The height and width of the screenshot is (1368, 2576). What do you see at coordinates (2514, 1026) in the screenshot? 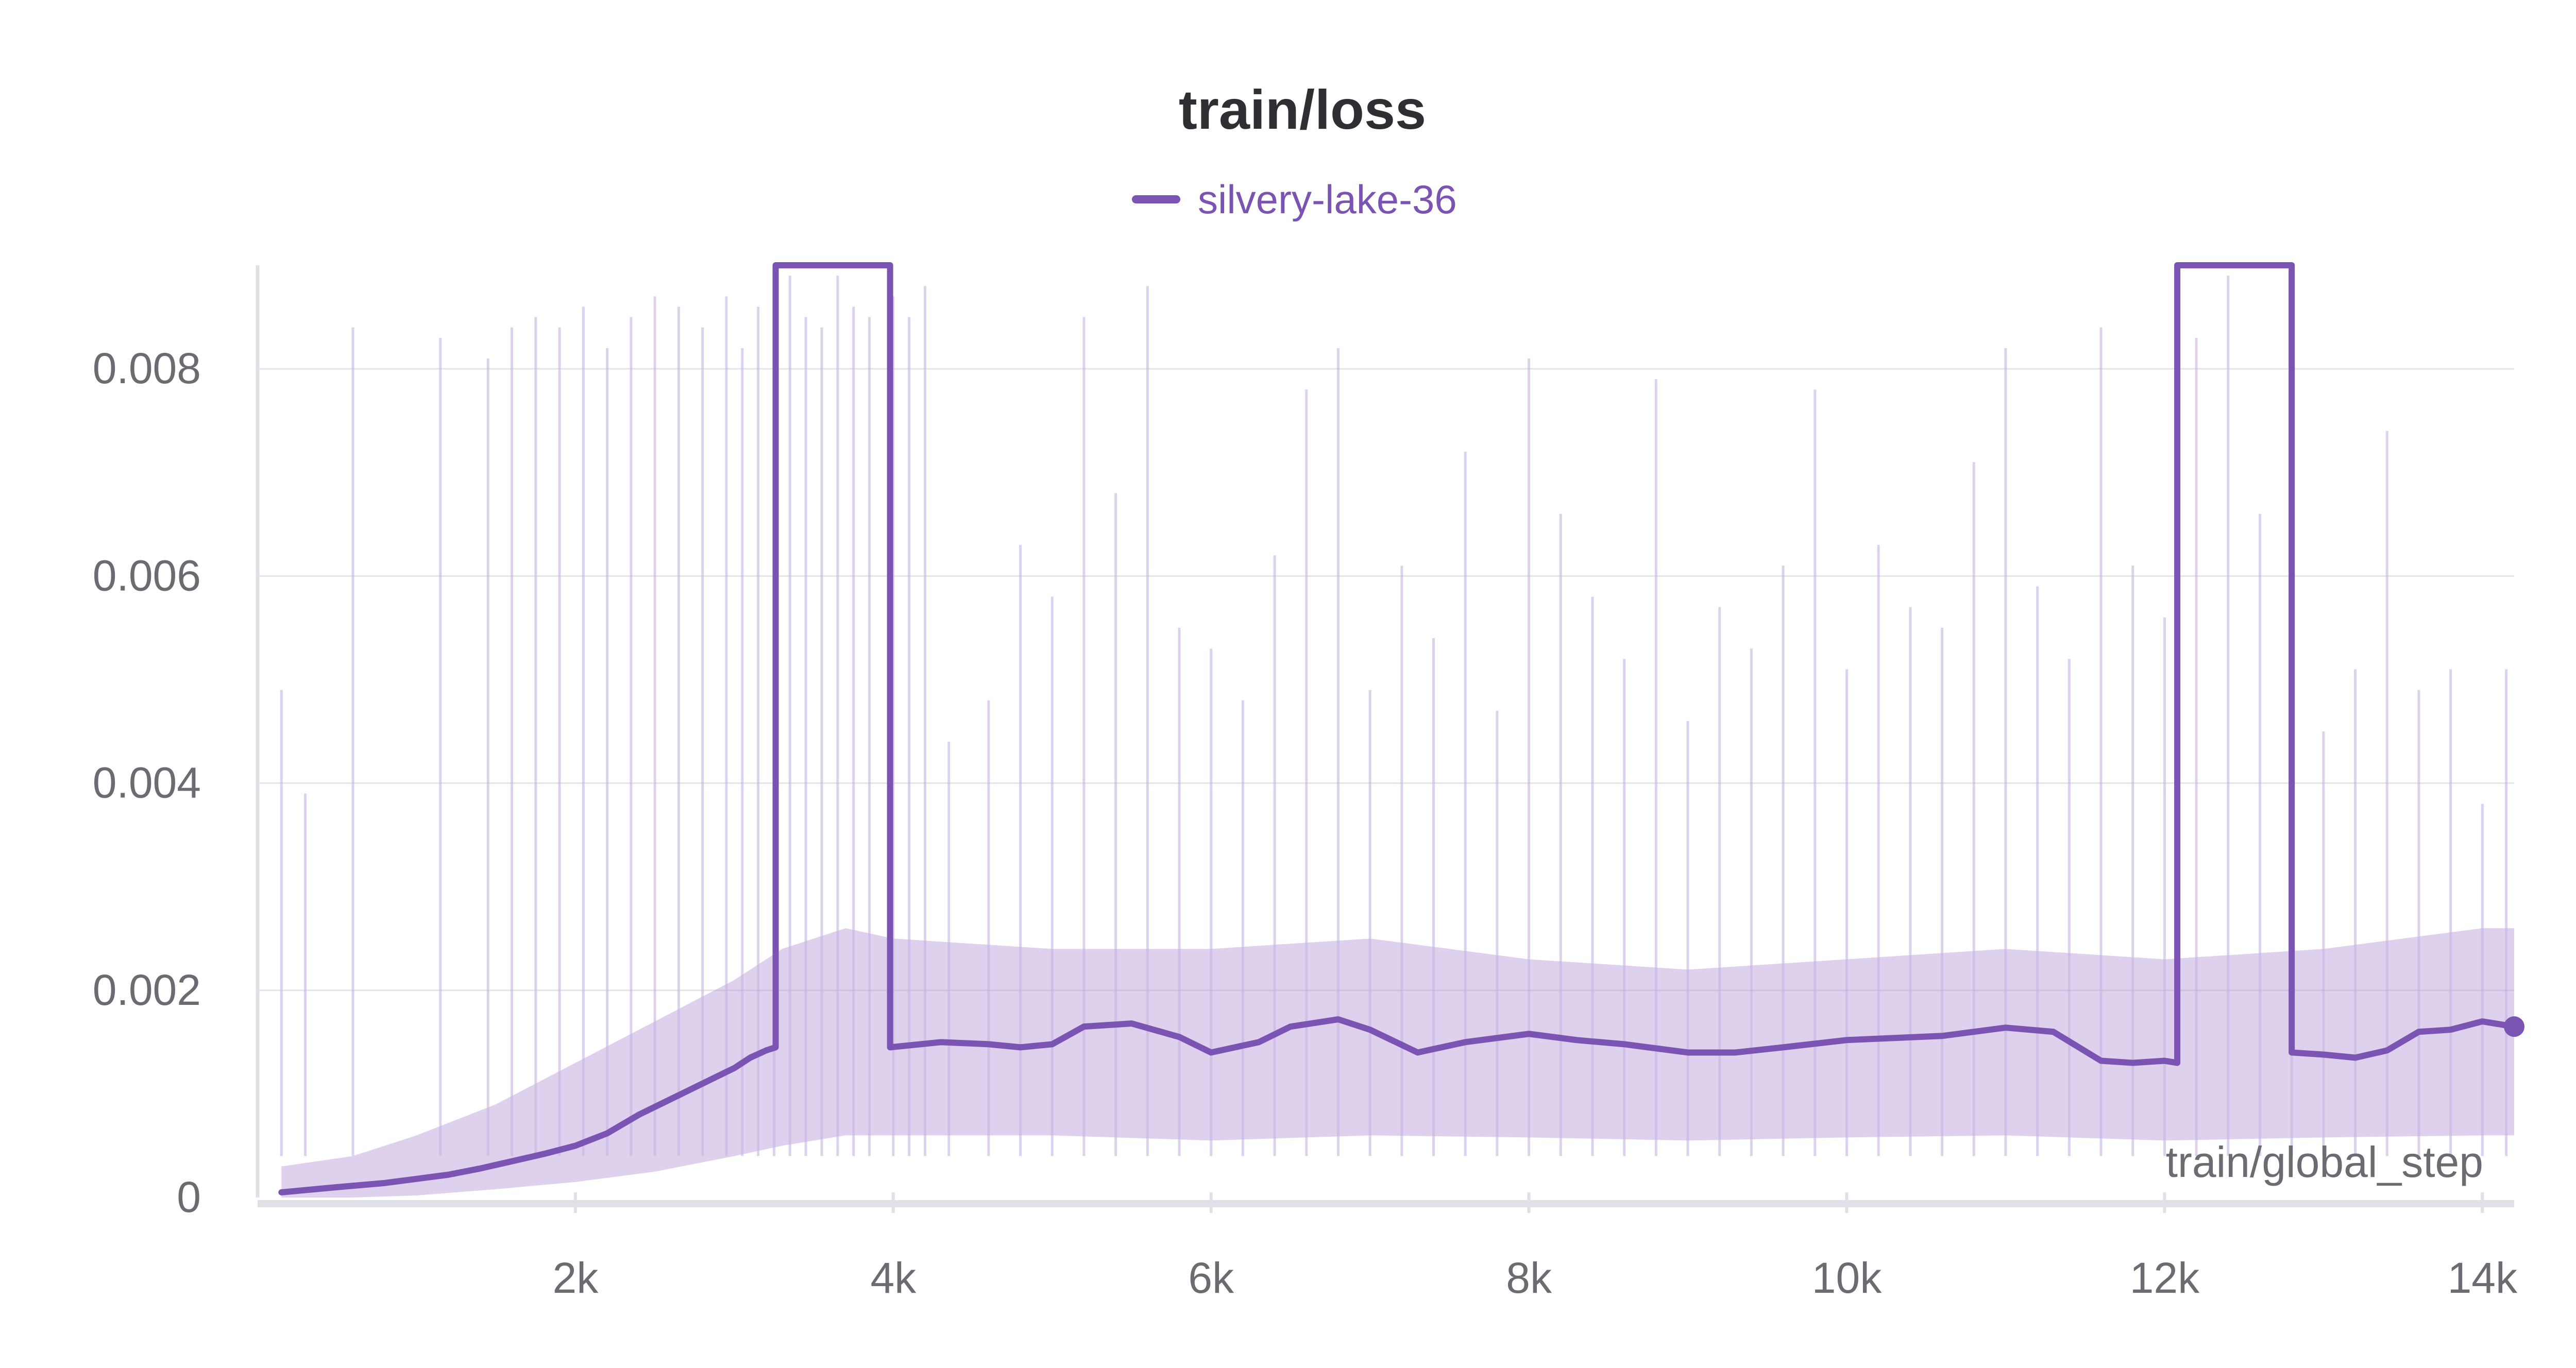
I see `series-end-marker` at bounding box center [2514, 1026].